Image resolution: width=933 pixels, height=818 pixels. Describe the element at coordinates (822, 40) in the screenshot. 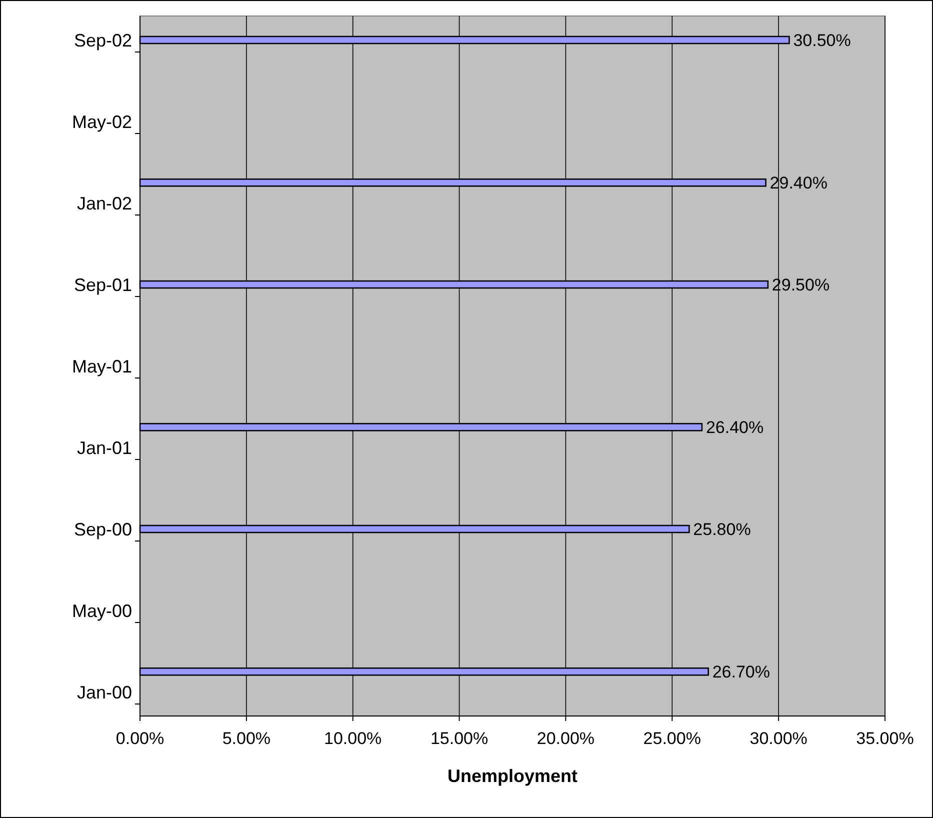

I see `data-label: 30.50%` at that location.